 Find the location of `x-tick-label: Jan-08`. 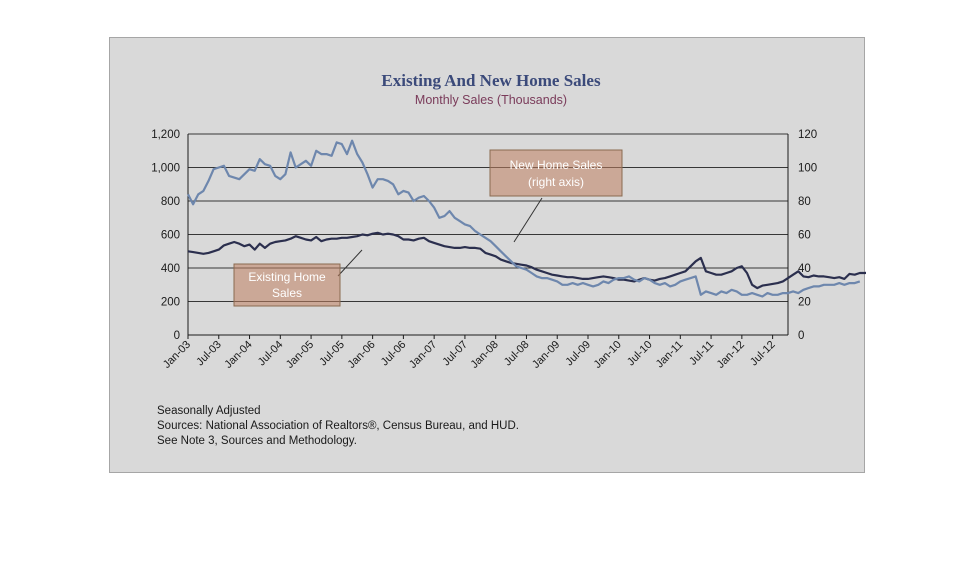

x-tick-label: Jan-08 is located at coordinates (485, 355).